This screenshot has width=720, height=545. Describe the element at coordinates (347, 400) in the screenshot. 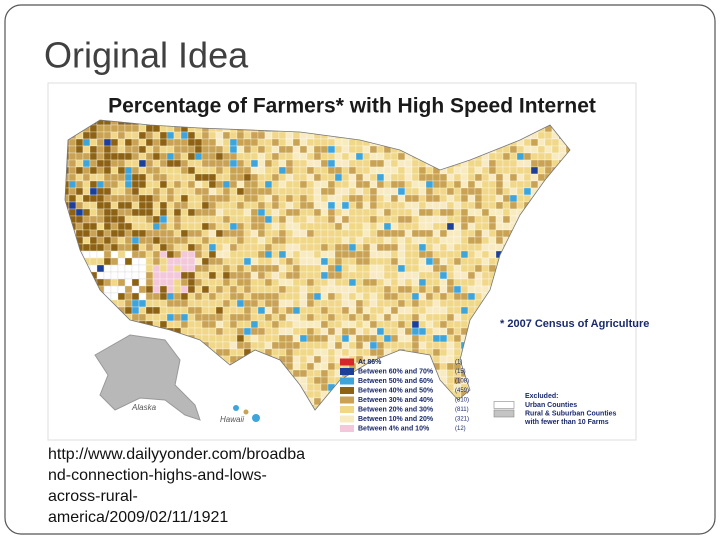

I see `legend-swatch` at that location.